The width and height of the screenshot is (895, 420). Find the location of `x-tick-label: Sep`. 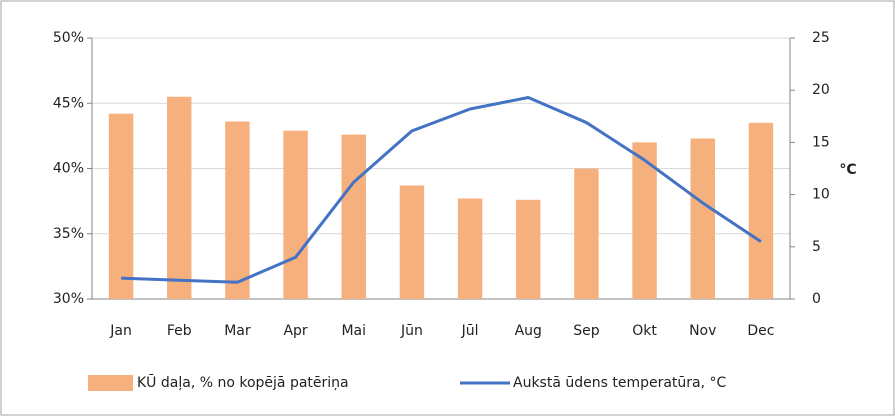

x-tick-label: Sep is located at coordinates (586, 331).